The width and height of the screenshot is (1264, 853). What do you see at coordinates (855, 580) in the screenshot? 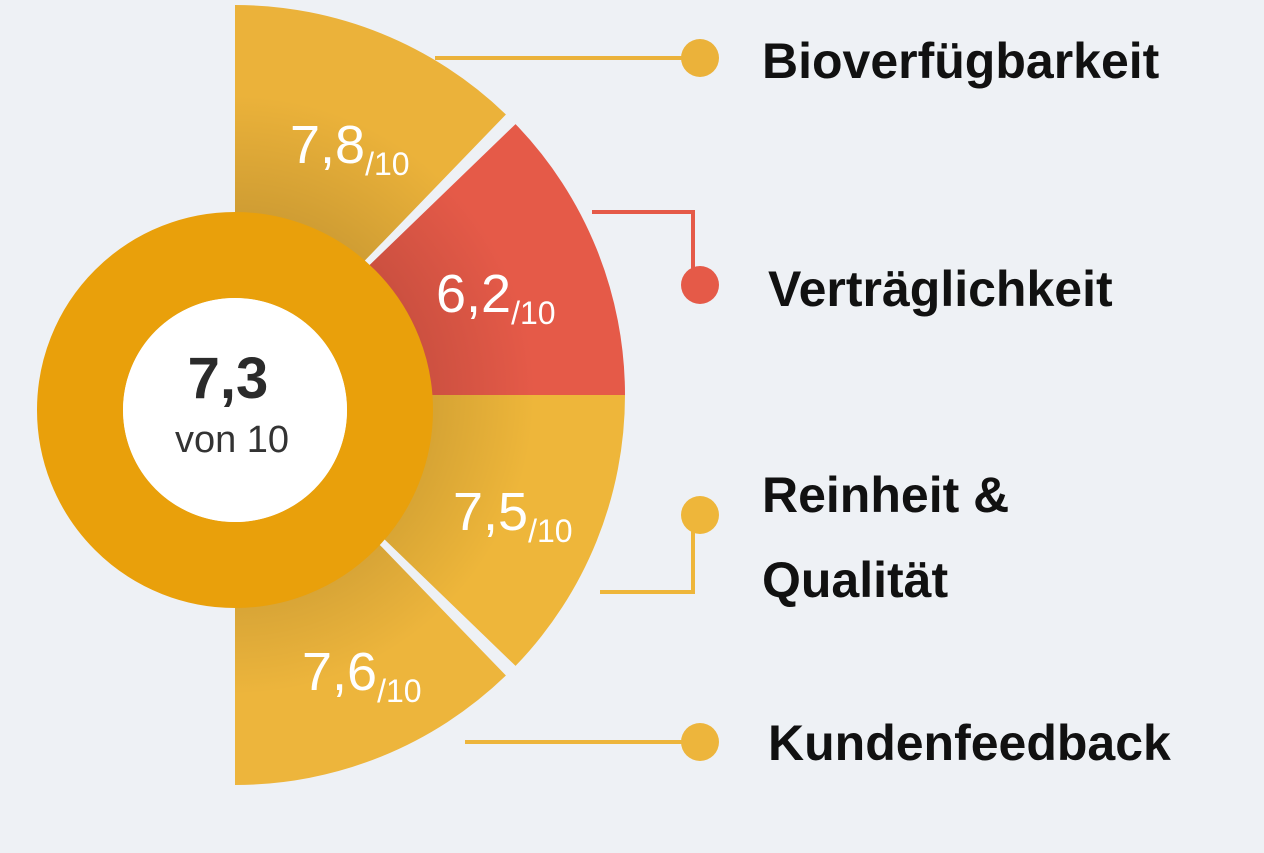
I see `segment-3-name-label-line-2: Qualität` at bounding box center [855, 580].